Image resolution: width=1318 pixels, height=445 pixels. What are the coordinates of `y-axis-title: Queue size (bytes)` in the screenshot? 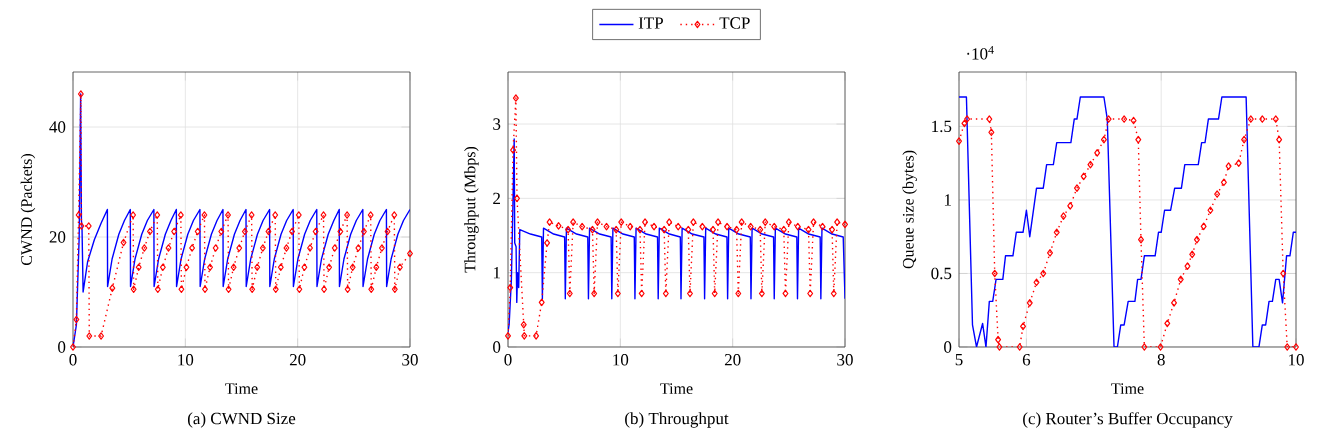 It's located at (909, 209).